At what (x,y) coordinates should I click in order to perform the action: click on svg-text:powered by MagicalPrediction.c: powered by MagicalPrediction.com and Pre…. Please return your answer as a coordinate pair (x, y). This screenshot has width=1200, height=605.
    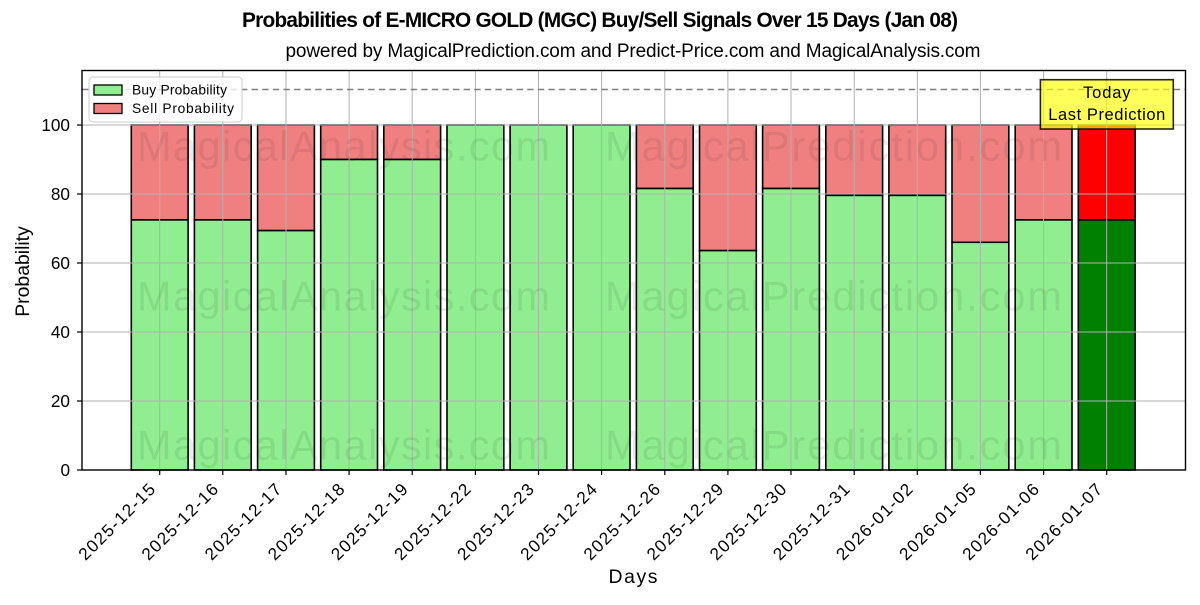
    Looking at the image, I should click on (633, 51).